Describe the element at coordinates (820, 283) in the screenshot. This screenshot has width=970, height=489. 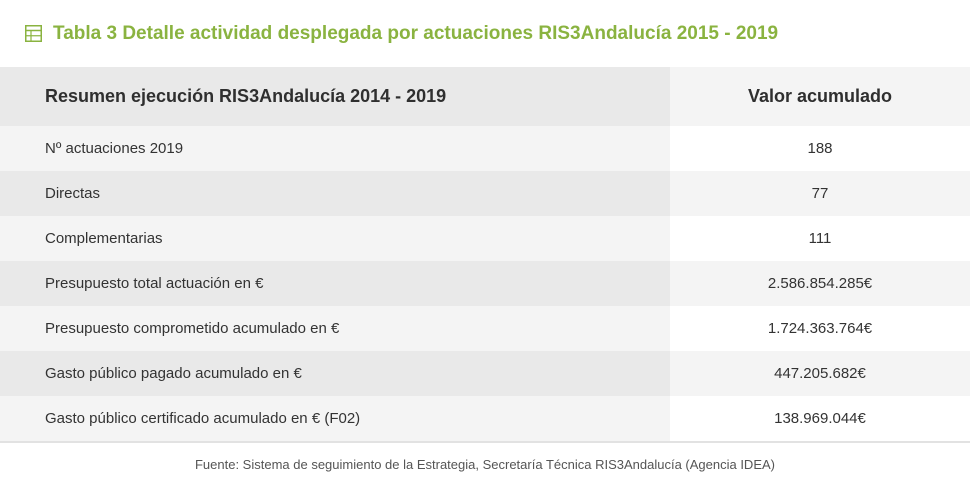
I see `row-value: 2.586.854.285€` at that location.